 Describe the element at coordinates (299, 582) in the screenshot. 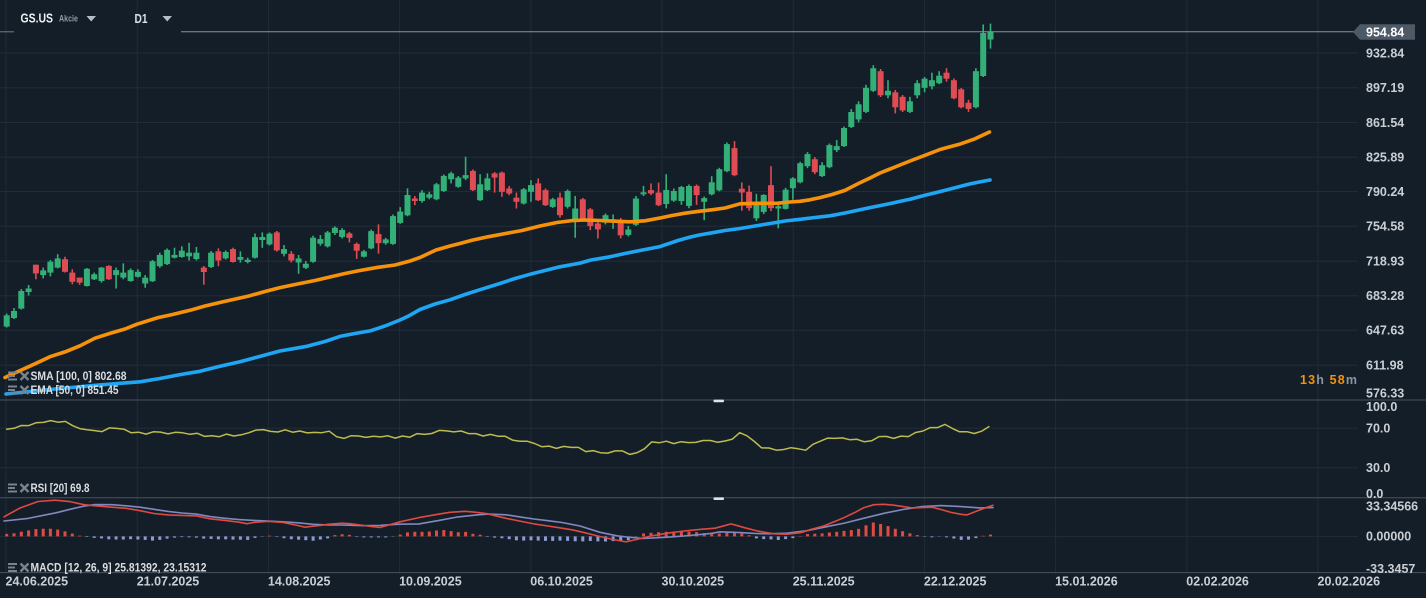

I see `svg-text: 14.08.2025` at that location.